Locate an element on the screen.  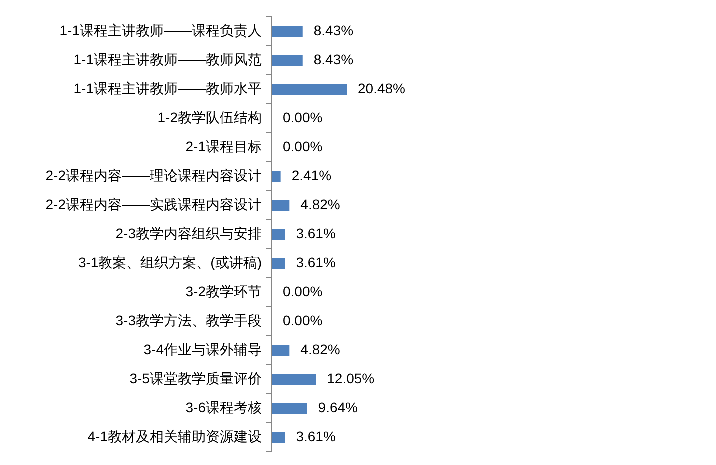
data-label: 20.48% is located at coordinates (382, 88).